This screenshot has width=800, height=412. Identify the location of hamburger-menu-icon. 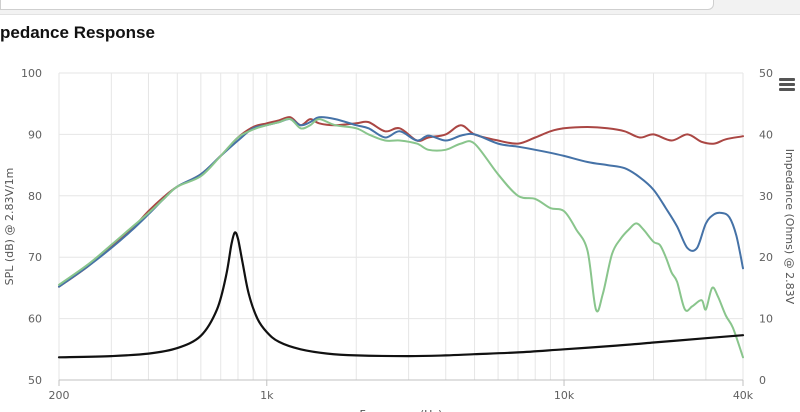
(787, 85).